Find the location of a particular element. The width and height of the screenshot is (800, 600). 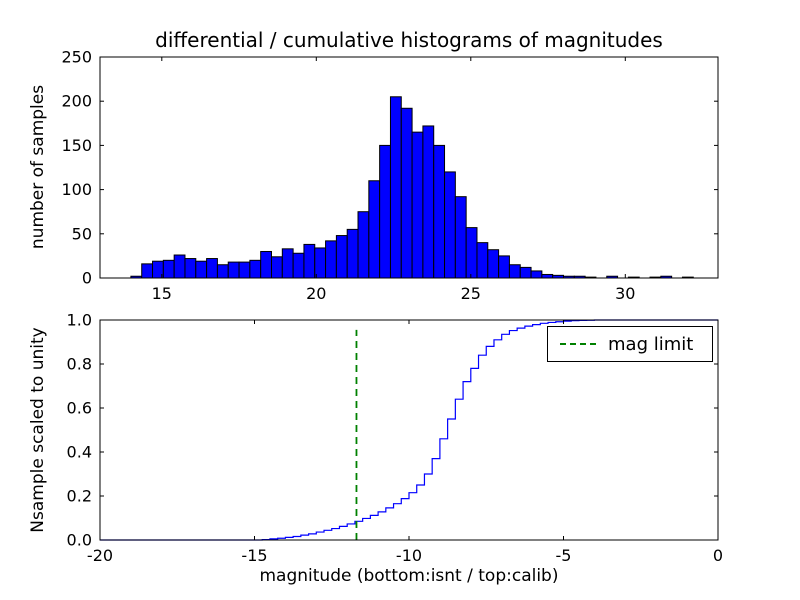

svg-text: 25 is located at coordinates (471, 293).